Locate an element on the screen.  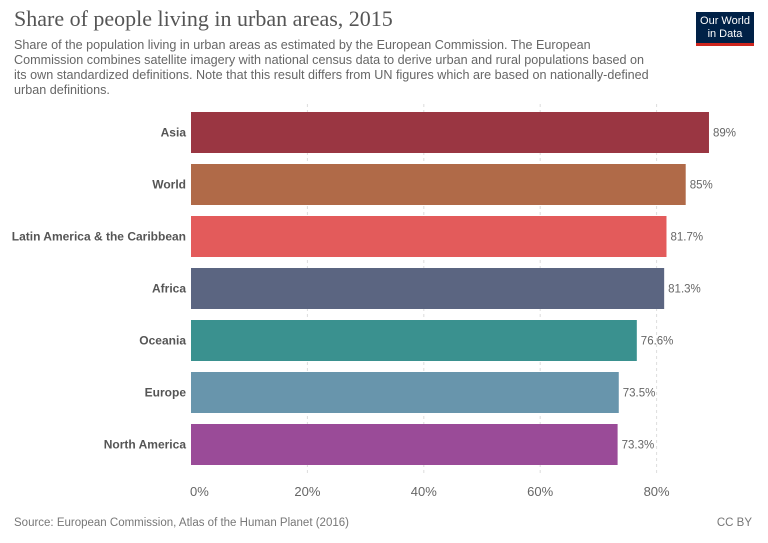
category-label: Asia is located at coordinates (174, 133).